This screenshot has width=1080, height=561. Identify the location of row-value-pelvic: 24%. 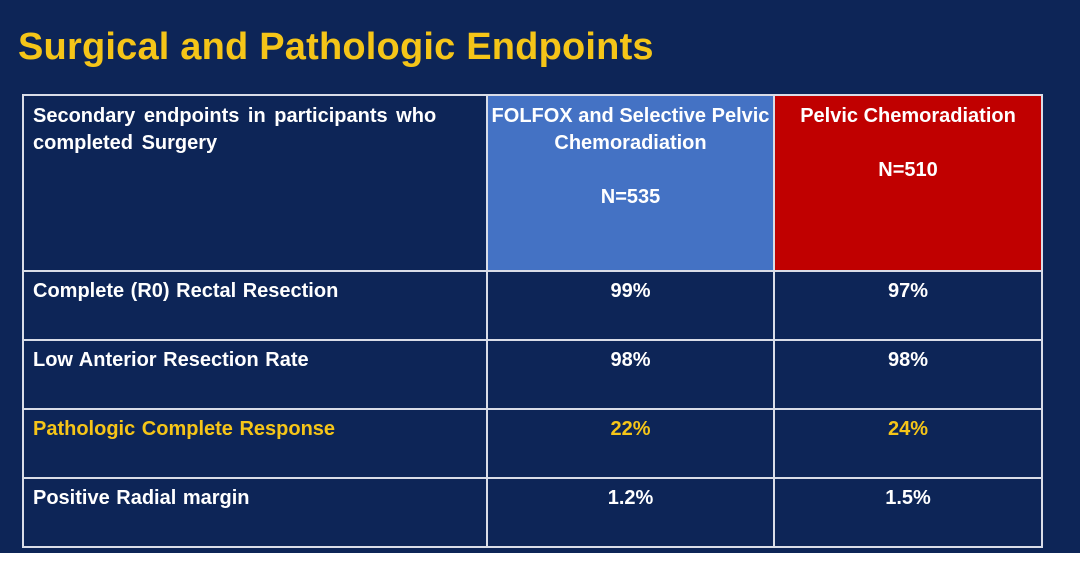
(908, 443).